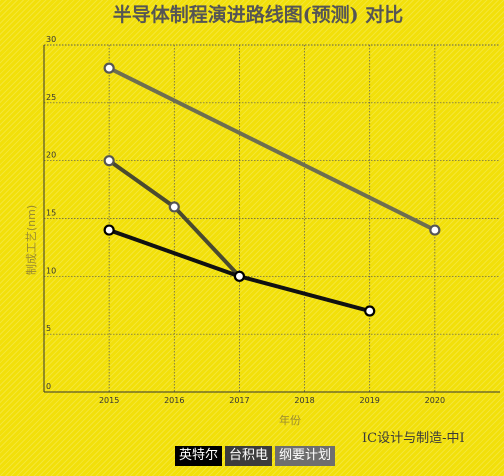 The height and width of the screenshot is (476, 504). Describe the element at coordinates (305, 456) in the screenshot. I see `legend-item-roadmap: 纲要计划` at that location.